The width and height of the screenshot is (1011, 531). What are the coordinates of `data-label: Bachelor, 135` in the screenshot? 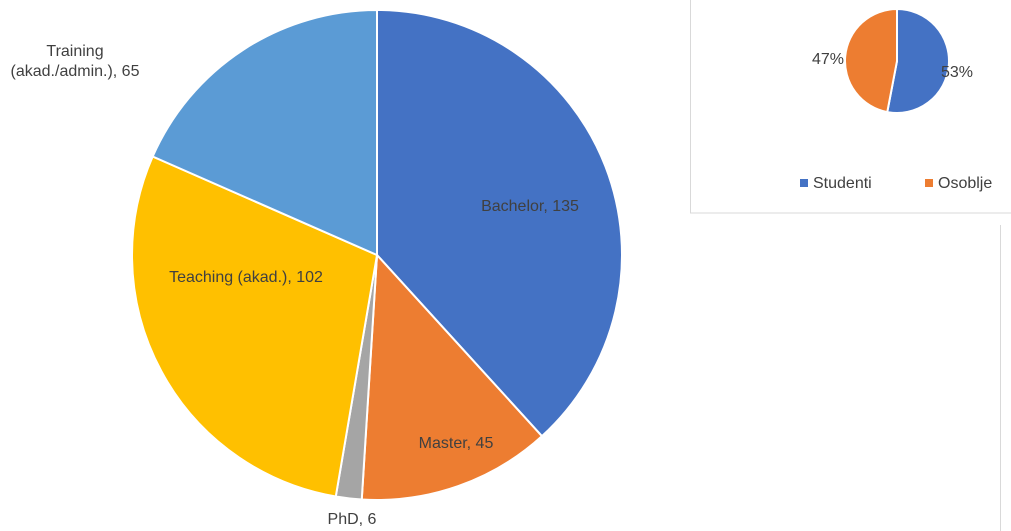 It's located at (530, 206).